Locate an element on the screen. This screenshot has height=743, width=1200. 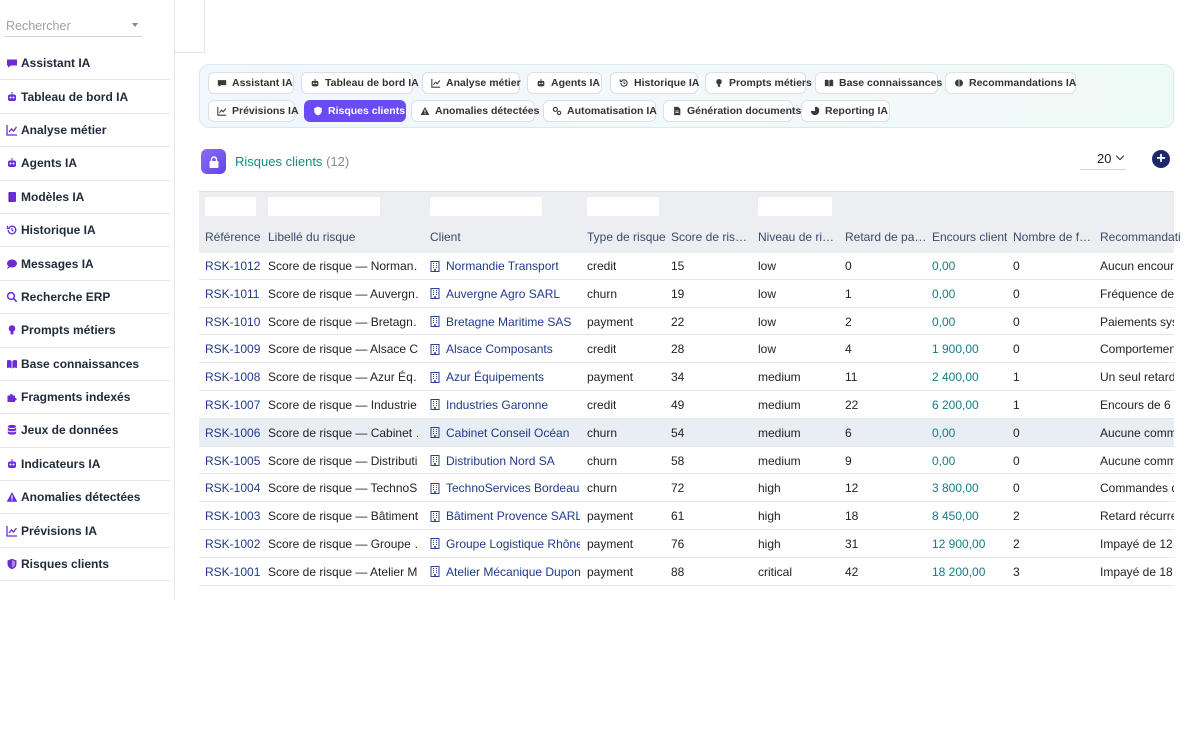
sidebar-item-analyse-metier: Analyse métier is located at coordinates (85, 131).